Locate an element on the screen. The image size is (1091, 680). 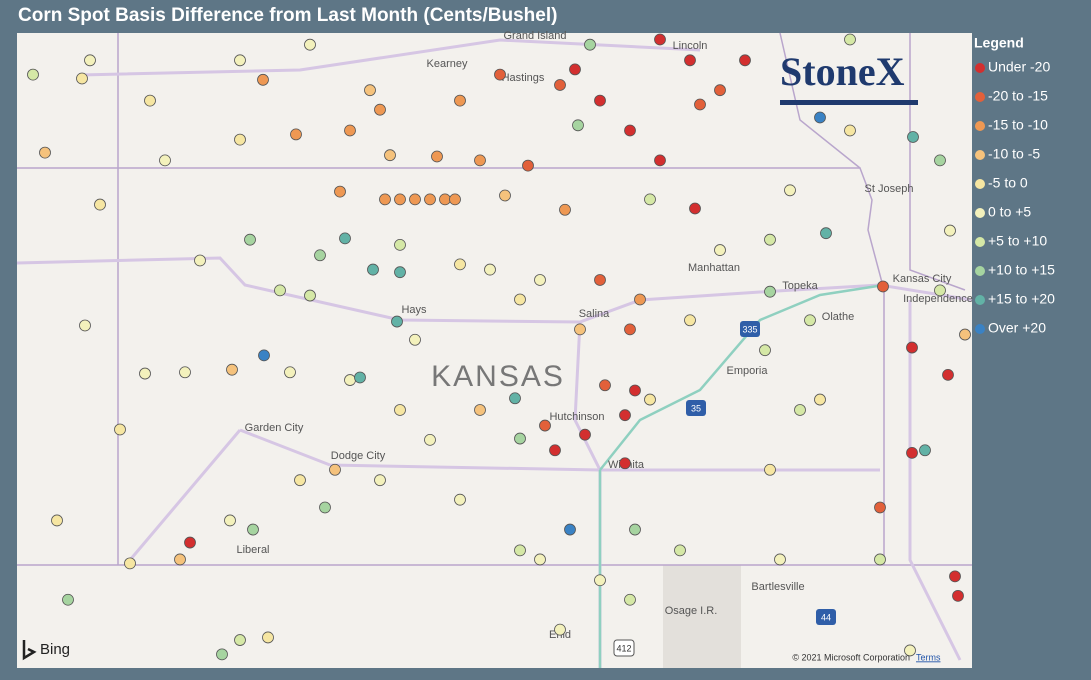
legend-label: -20 to -15 is located at coordinates (1018, 96).